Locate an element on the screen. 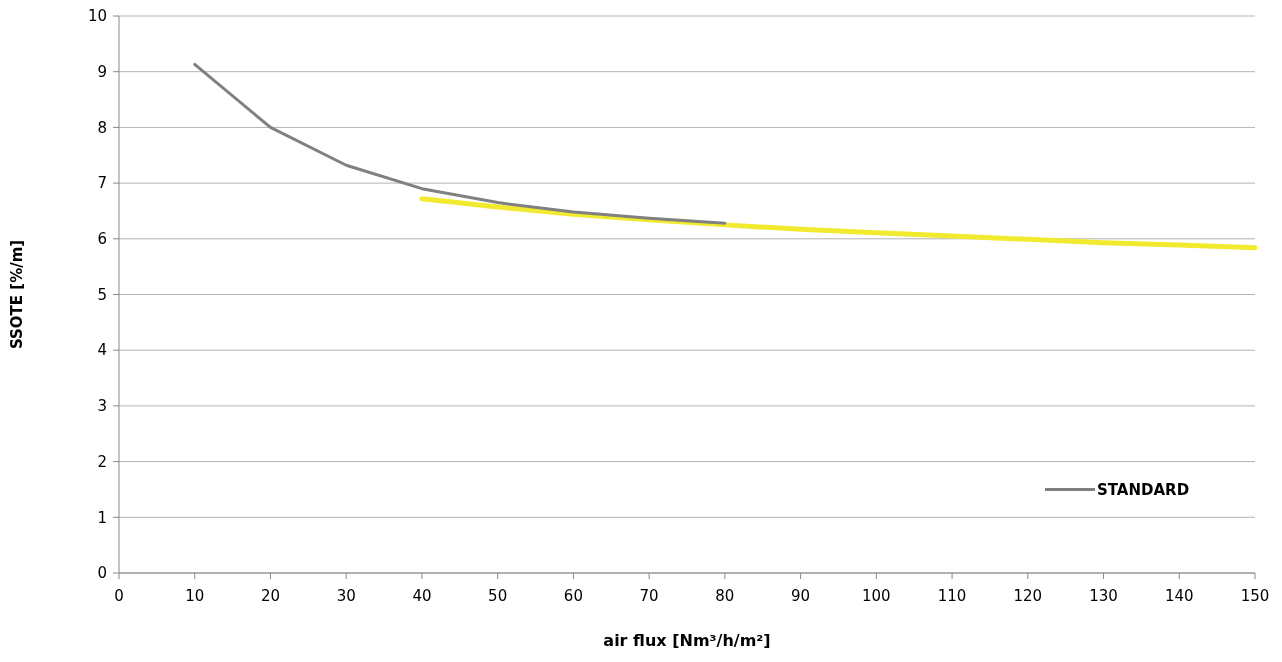  x-tick-label: 70 is located at coordinates (649, 596).